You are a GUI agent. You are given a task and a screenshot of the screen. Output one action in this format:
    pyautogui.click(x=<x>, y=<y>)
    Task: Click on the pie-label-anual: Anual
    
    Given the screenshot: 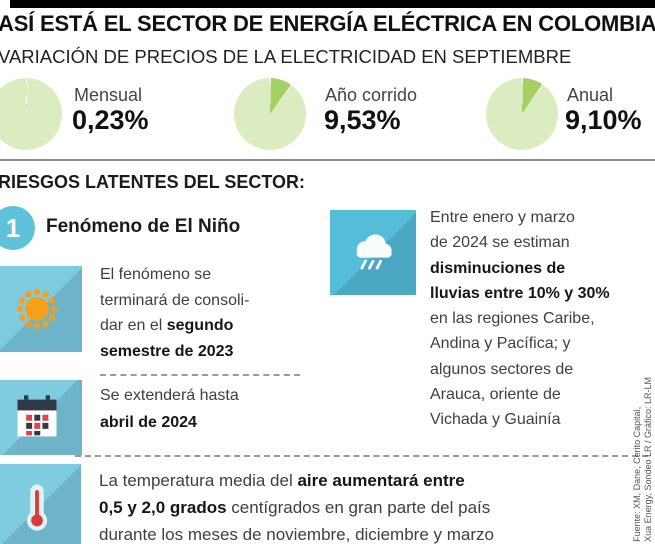 What is the action you would take?
    pyautogui.click(x=590, y=95)
    